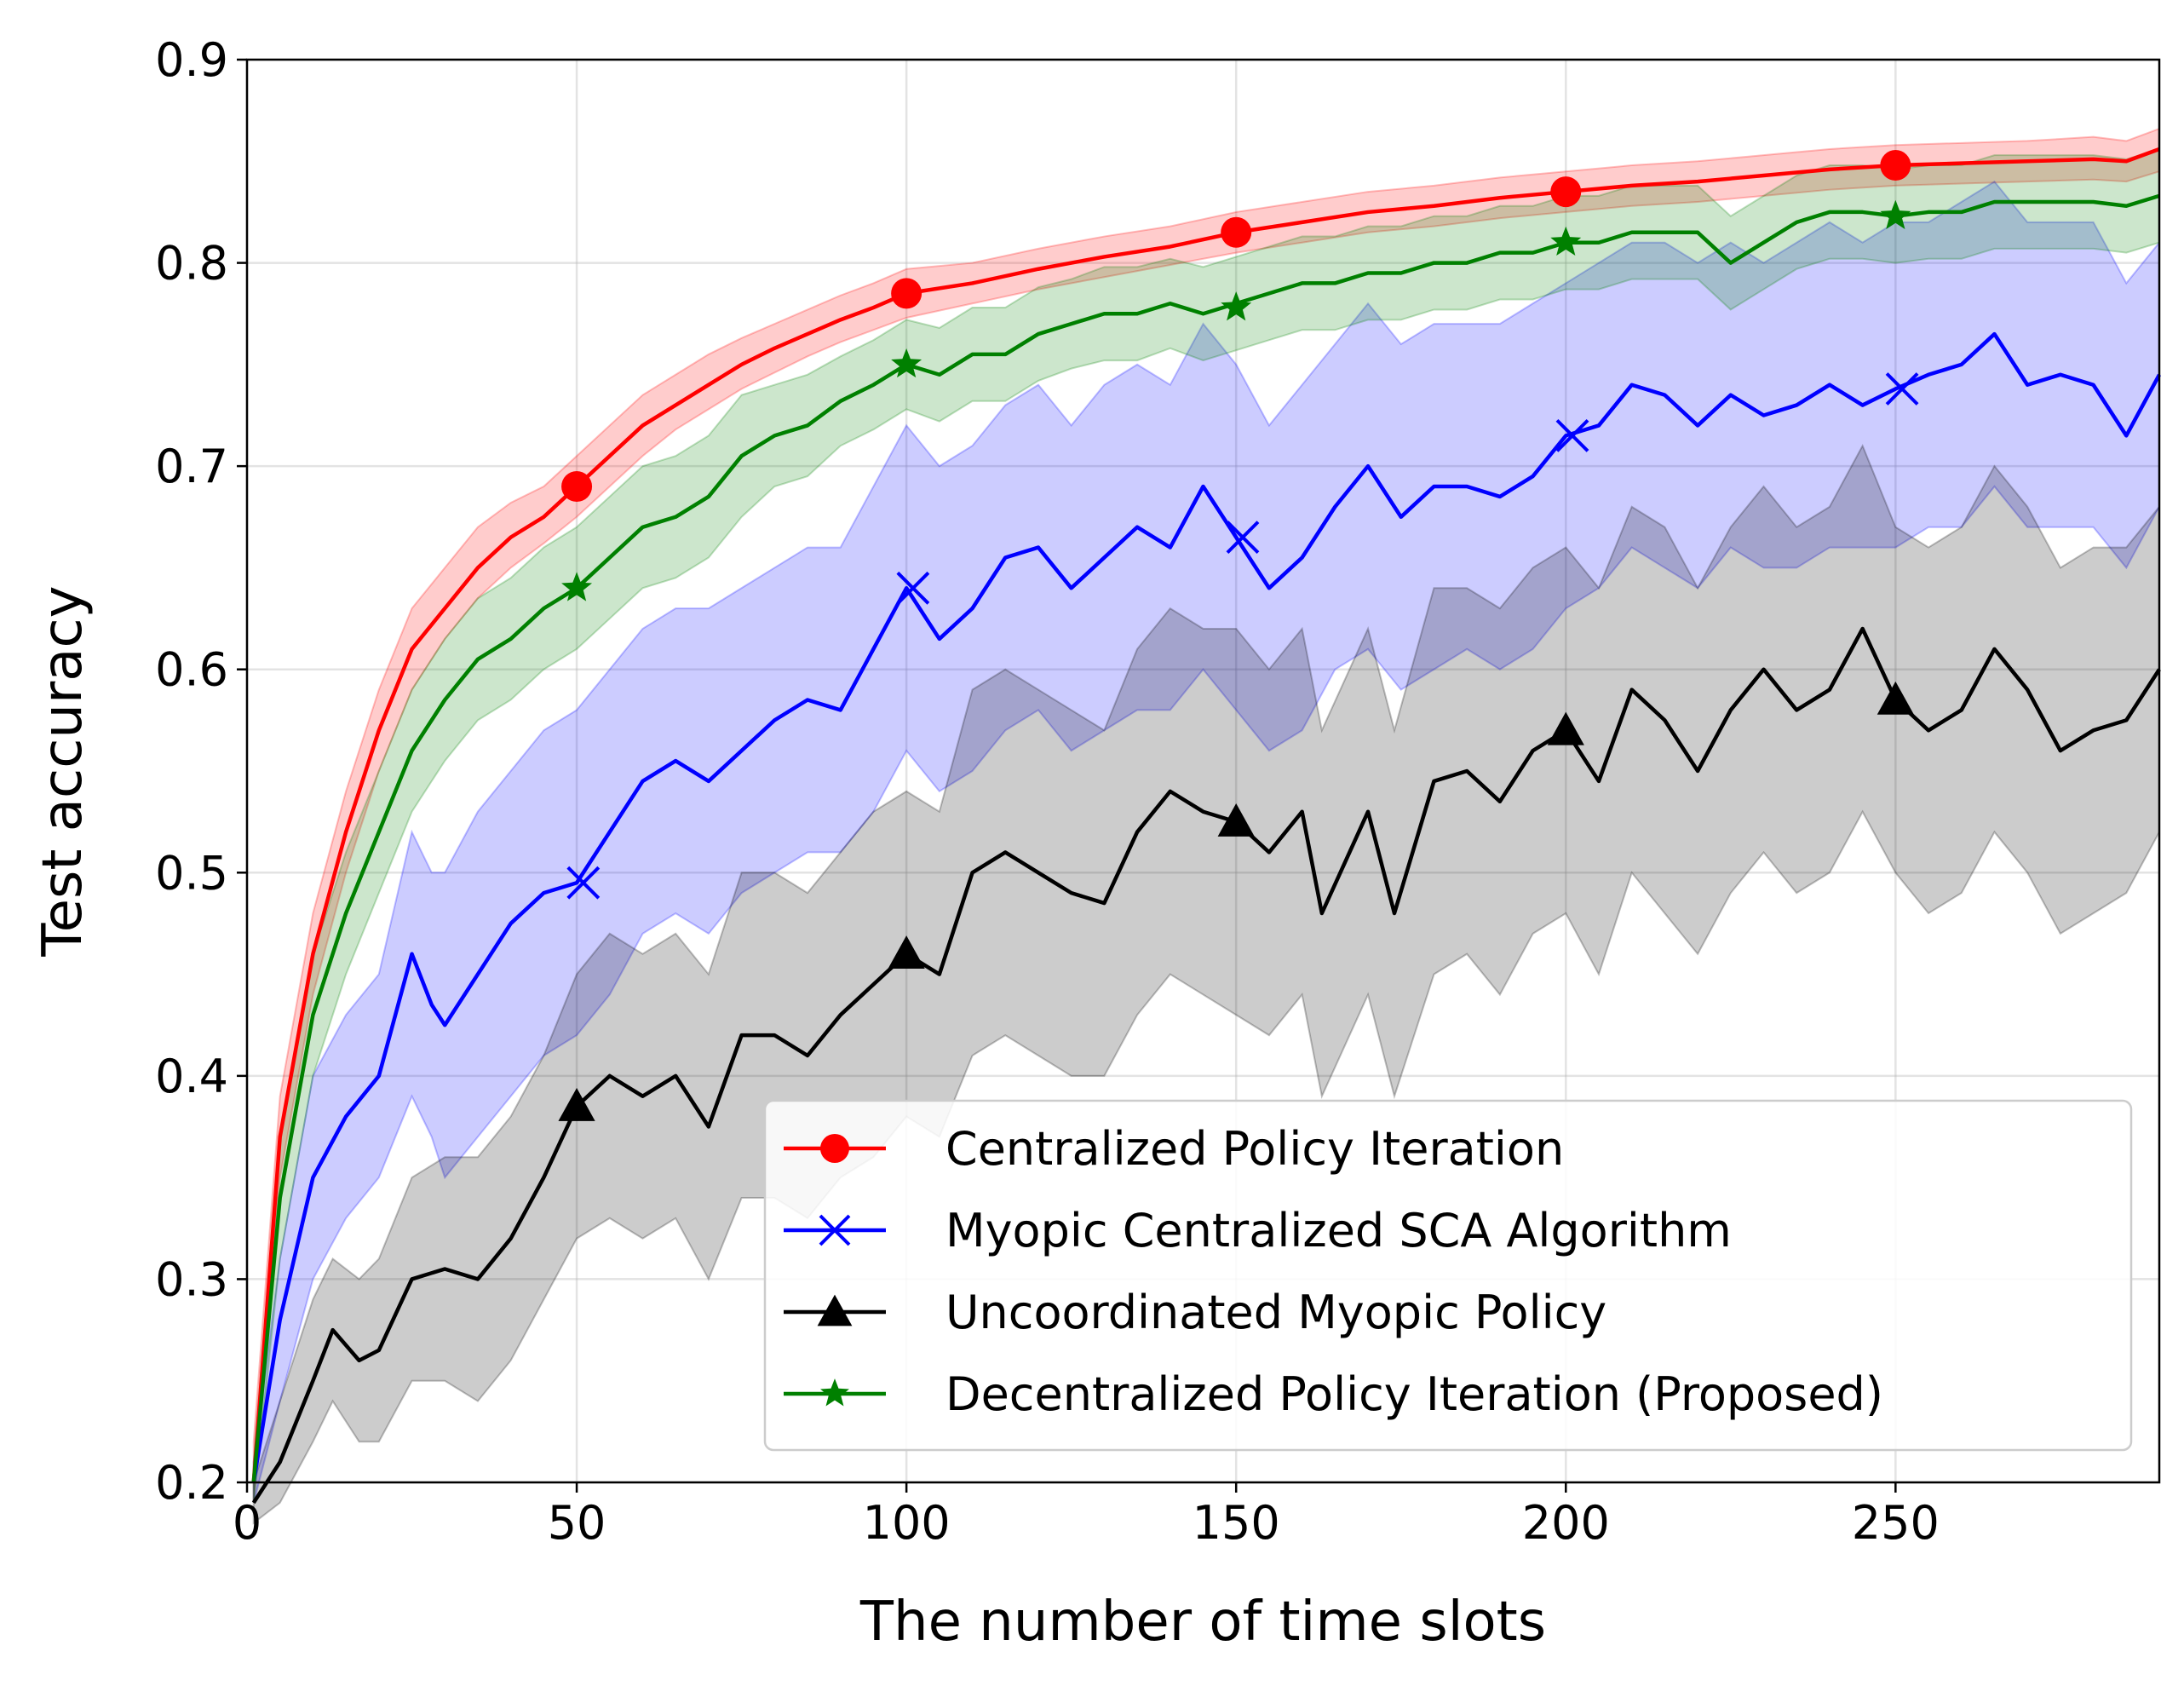  Describe the element at coordinates (191, 873) in the screenshot. I see `y-tick-label: 0.5` at that location.